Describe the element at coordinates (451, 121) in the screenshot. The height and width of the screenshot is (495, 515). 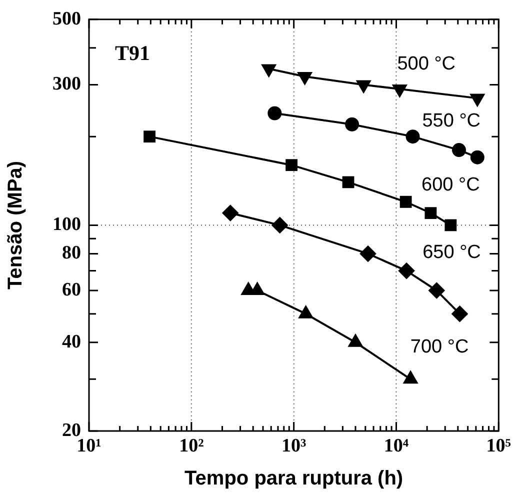
I see `series-label: 550 °C` at that location.